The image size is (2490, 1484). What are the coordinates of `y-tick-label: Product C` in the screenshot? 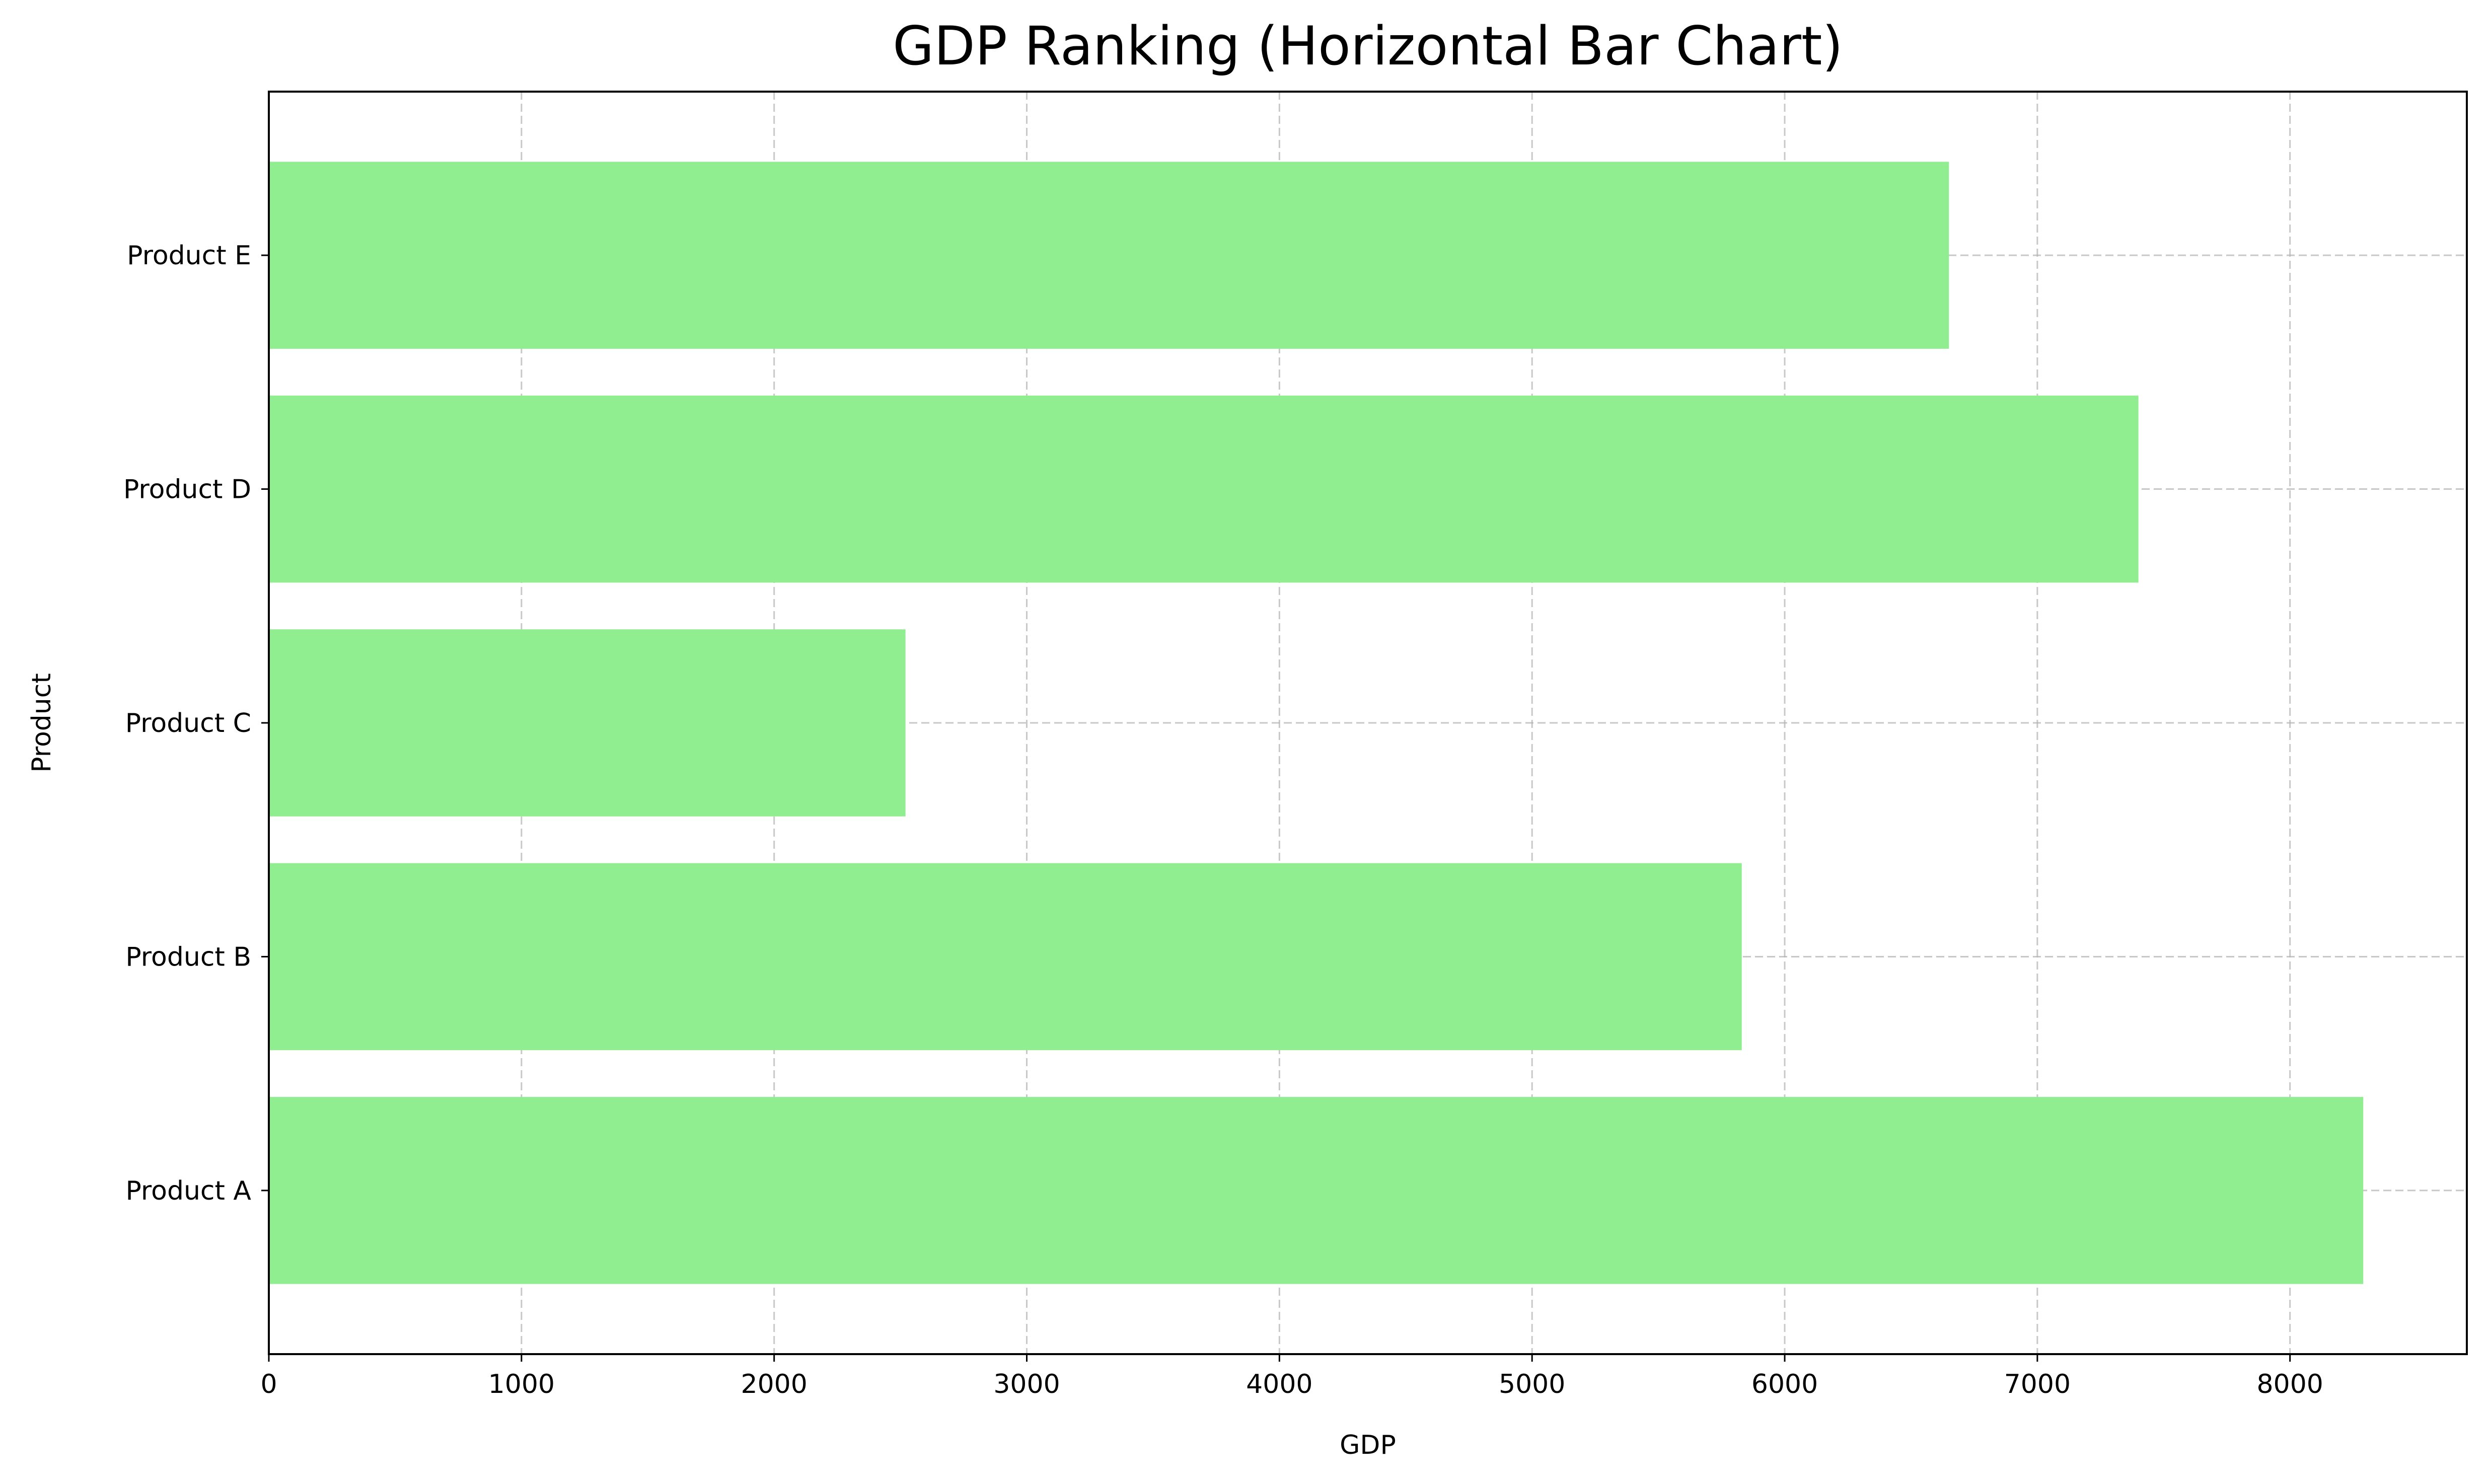 It's located at (188, 723).